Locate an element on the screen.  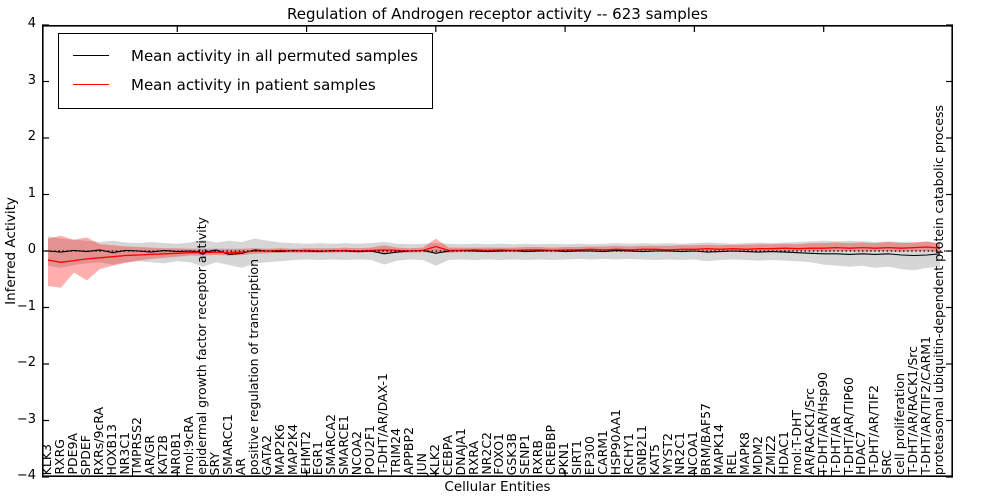
x-tick-label: JUN is located at coordinates (421, 463).